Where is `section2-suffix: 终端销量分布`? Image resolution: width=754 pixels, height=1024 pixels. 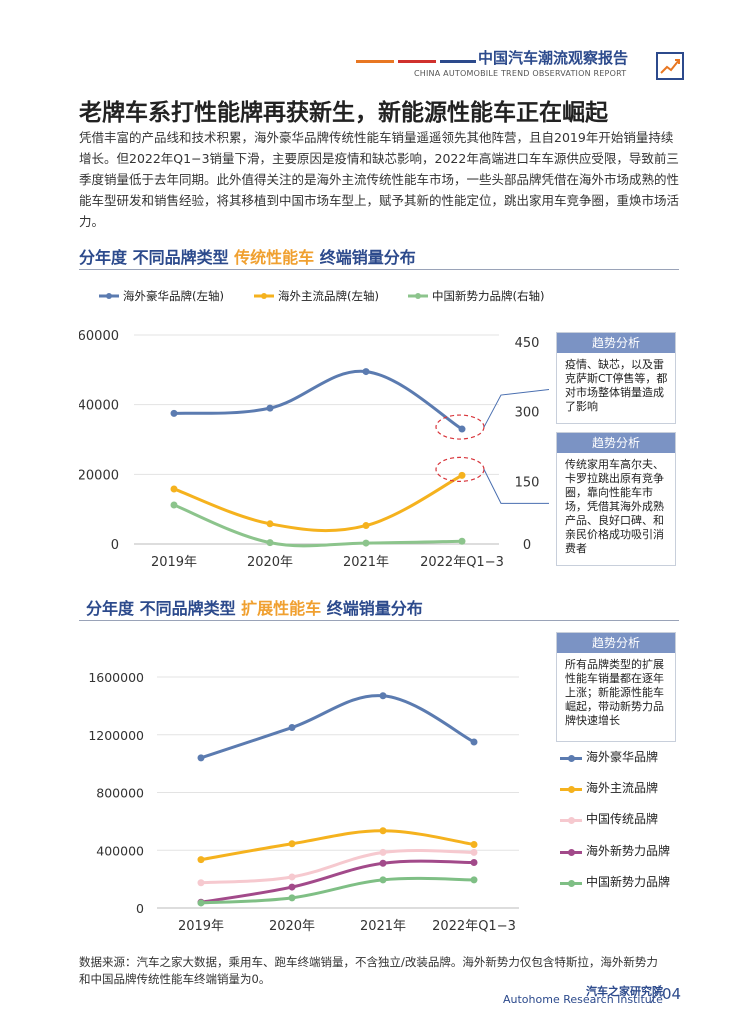 section2-suffix: 终端销量分布 is located at coordinates (372, 608).